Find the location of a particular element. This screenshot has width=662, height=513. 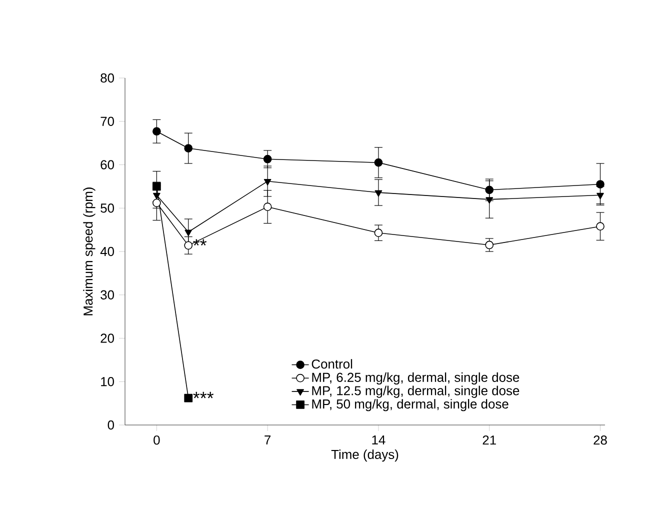

x-axis-title: Time (days) is located at coordinates (364, 456).